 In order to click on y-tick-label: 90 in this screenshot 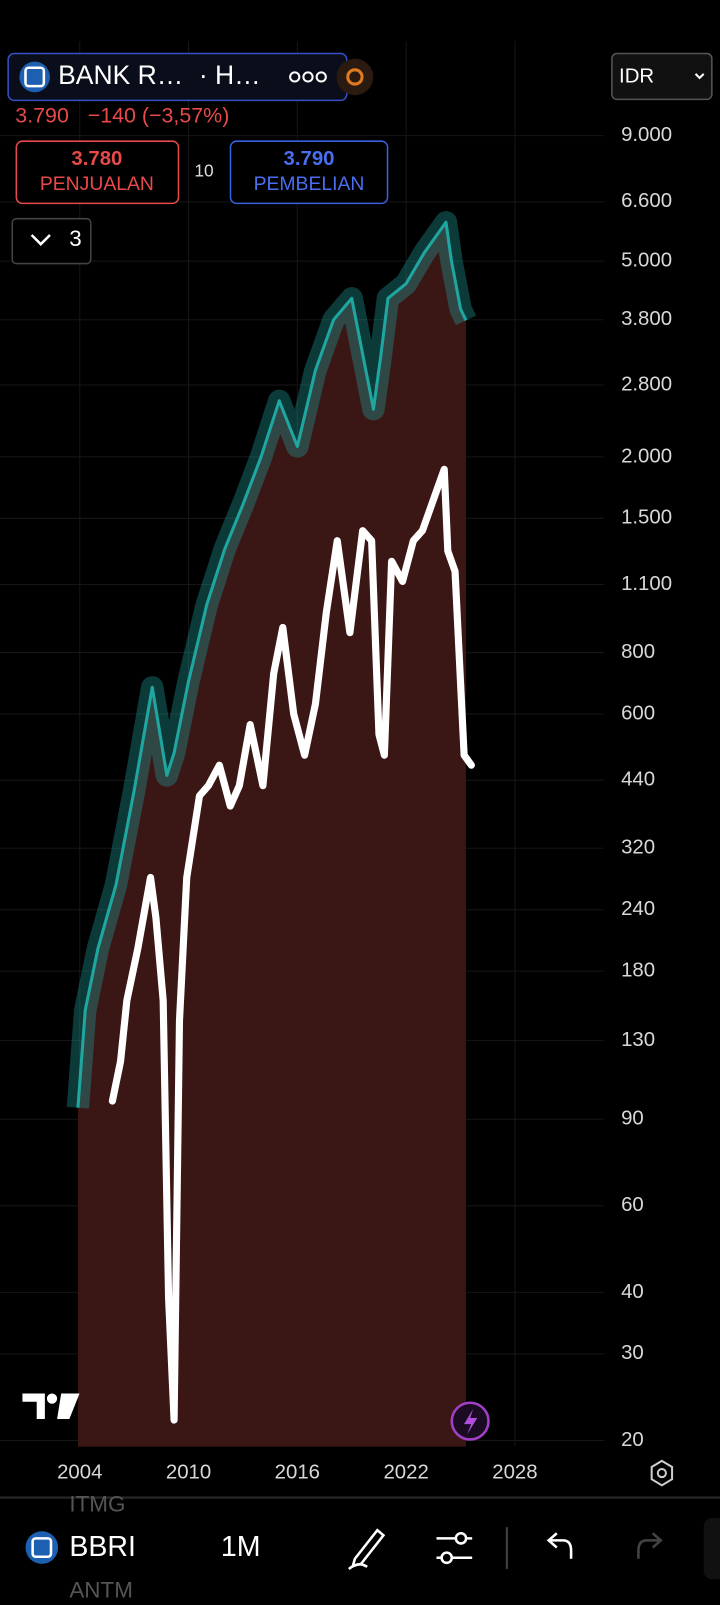, I will do `click(632, 1119)`.